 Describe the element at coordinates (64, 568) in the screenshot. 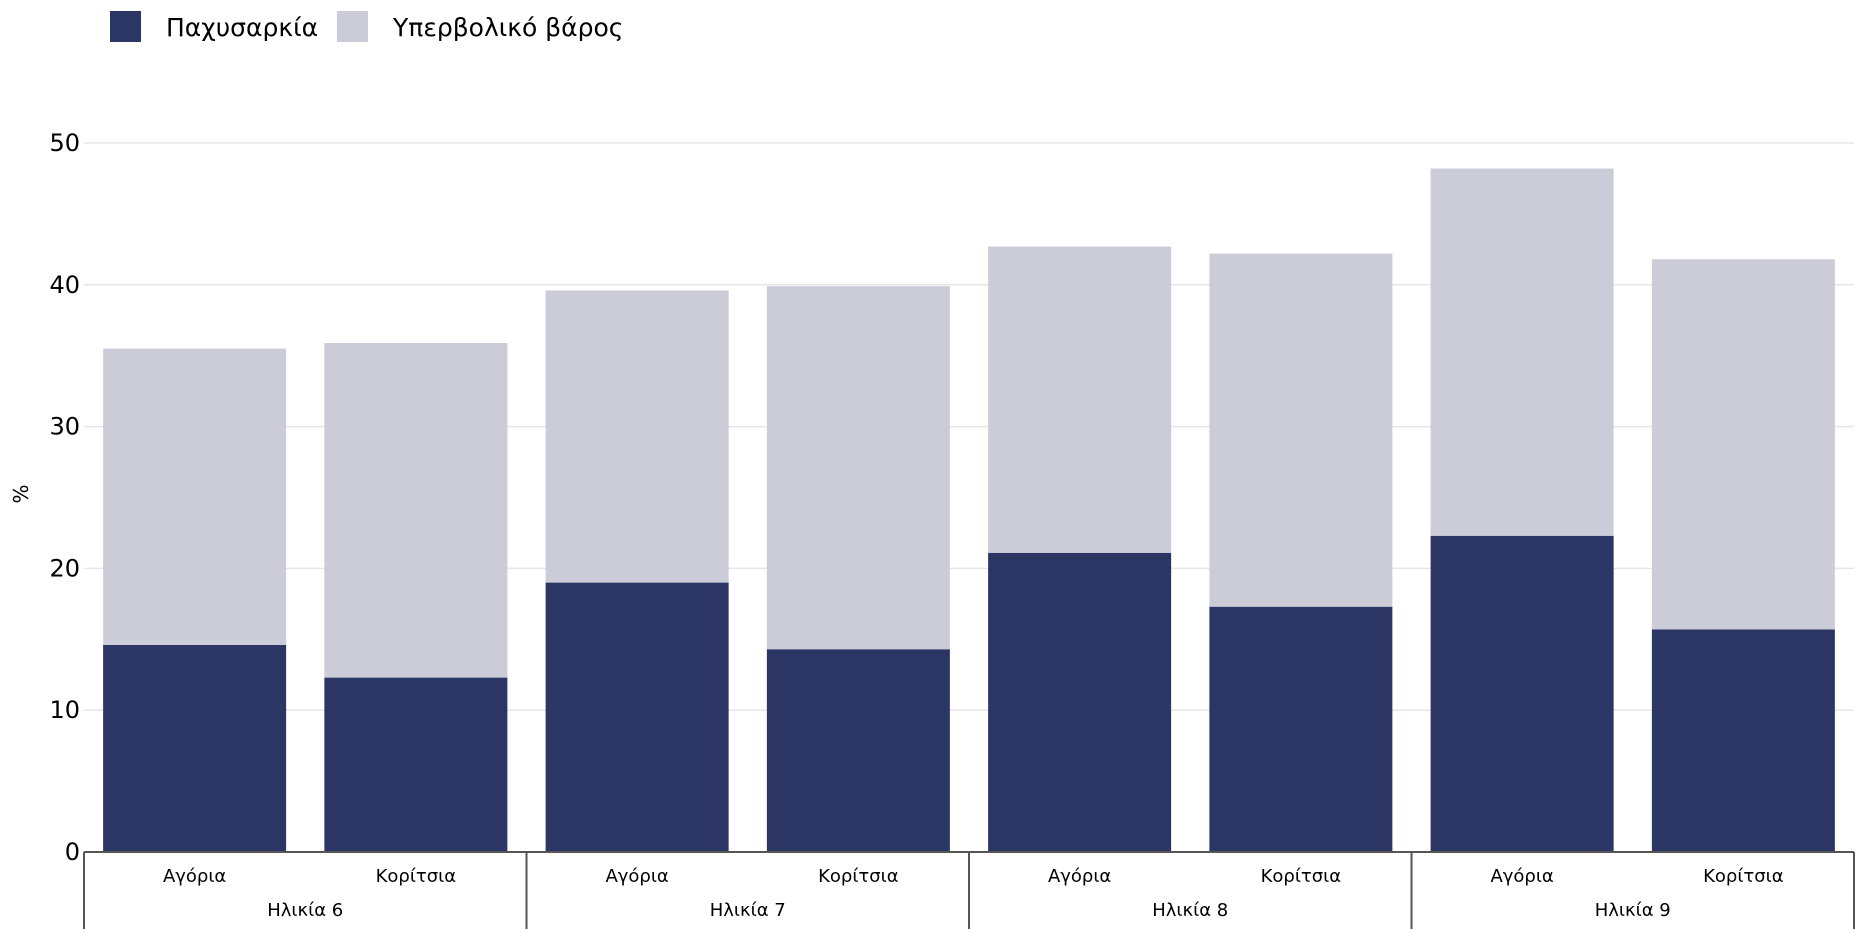

I see `y-tick-label: 20` at that location.